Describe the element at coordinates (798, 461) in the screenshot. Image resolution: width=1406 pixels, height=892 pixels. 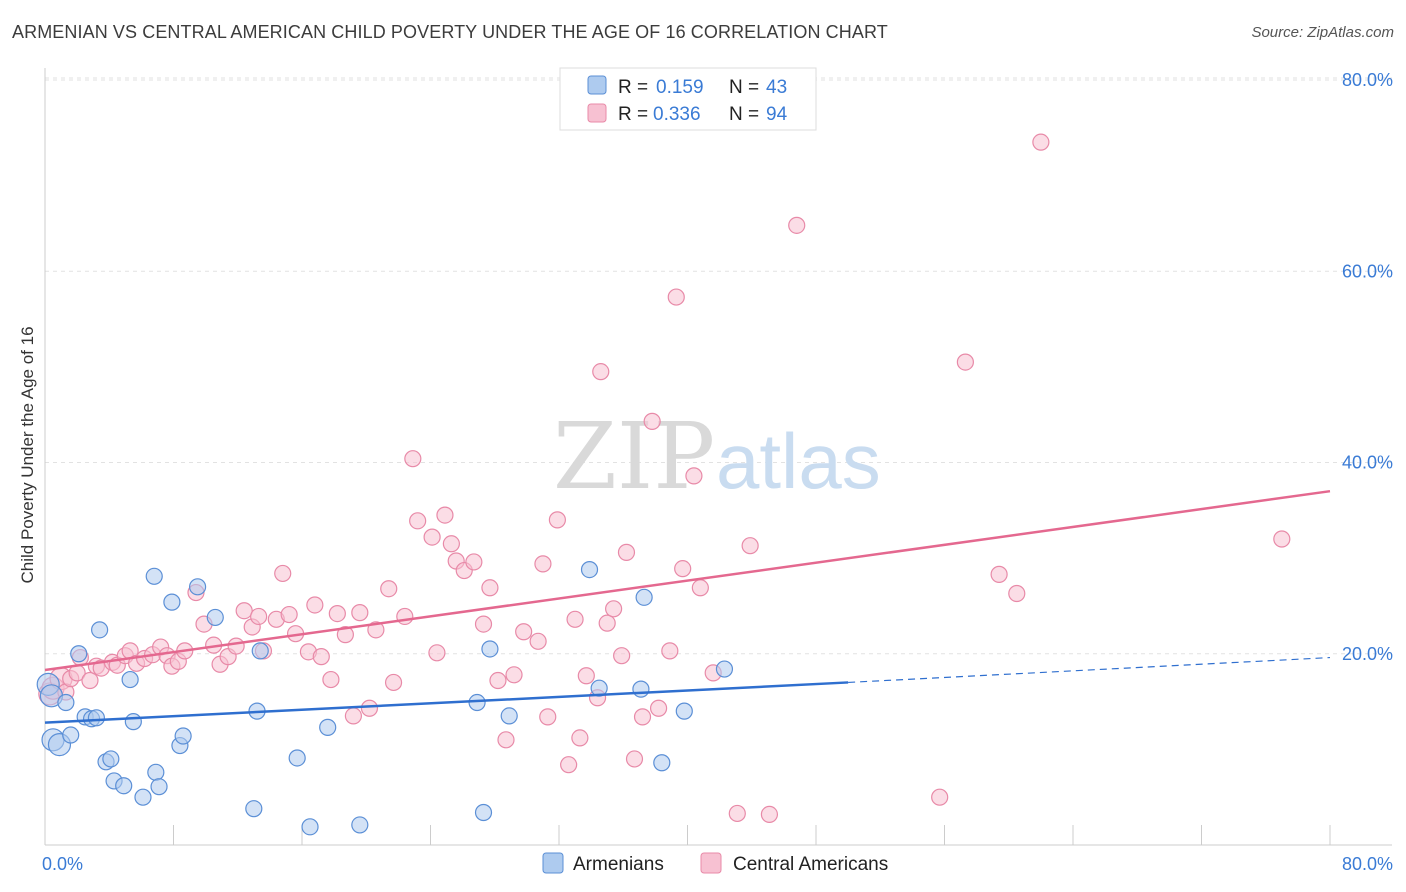
I see `watermark-atlas: atlas` at that location.